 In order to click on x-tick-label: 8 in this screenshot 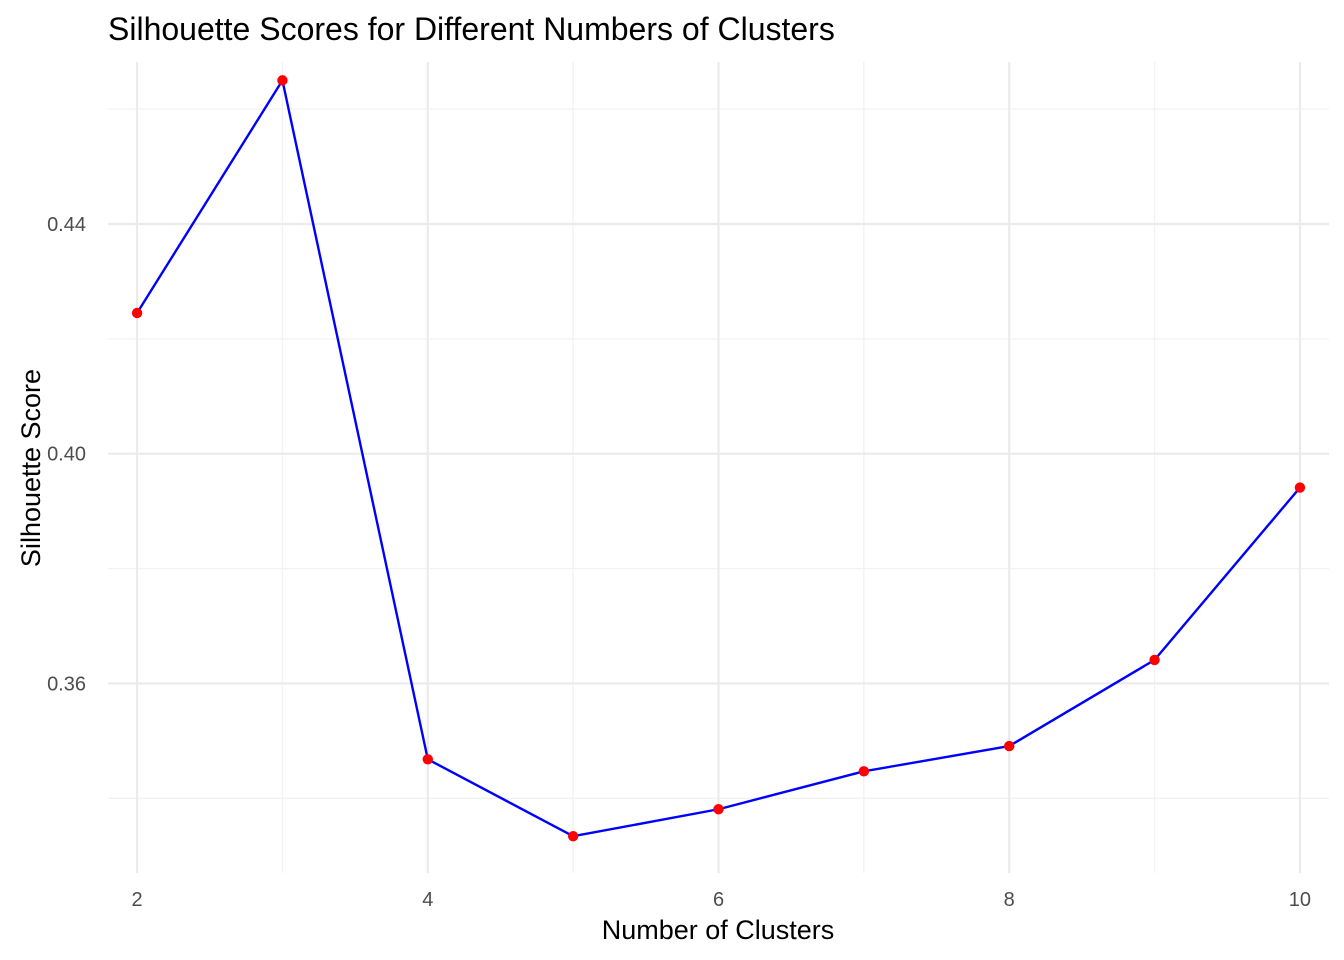, I will do `click(1009, 900)`.